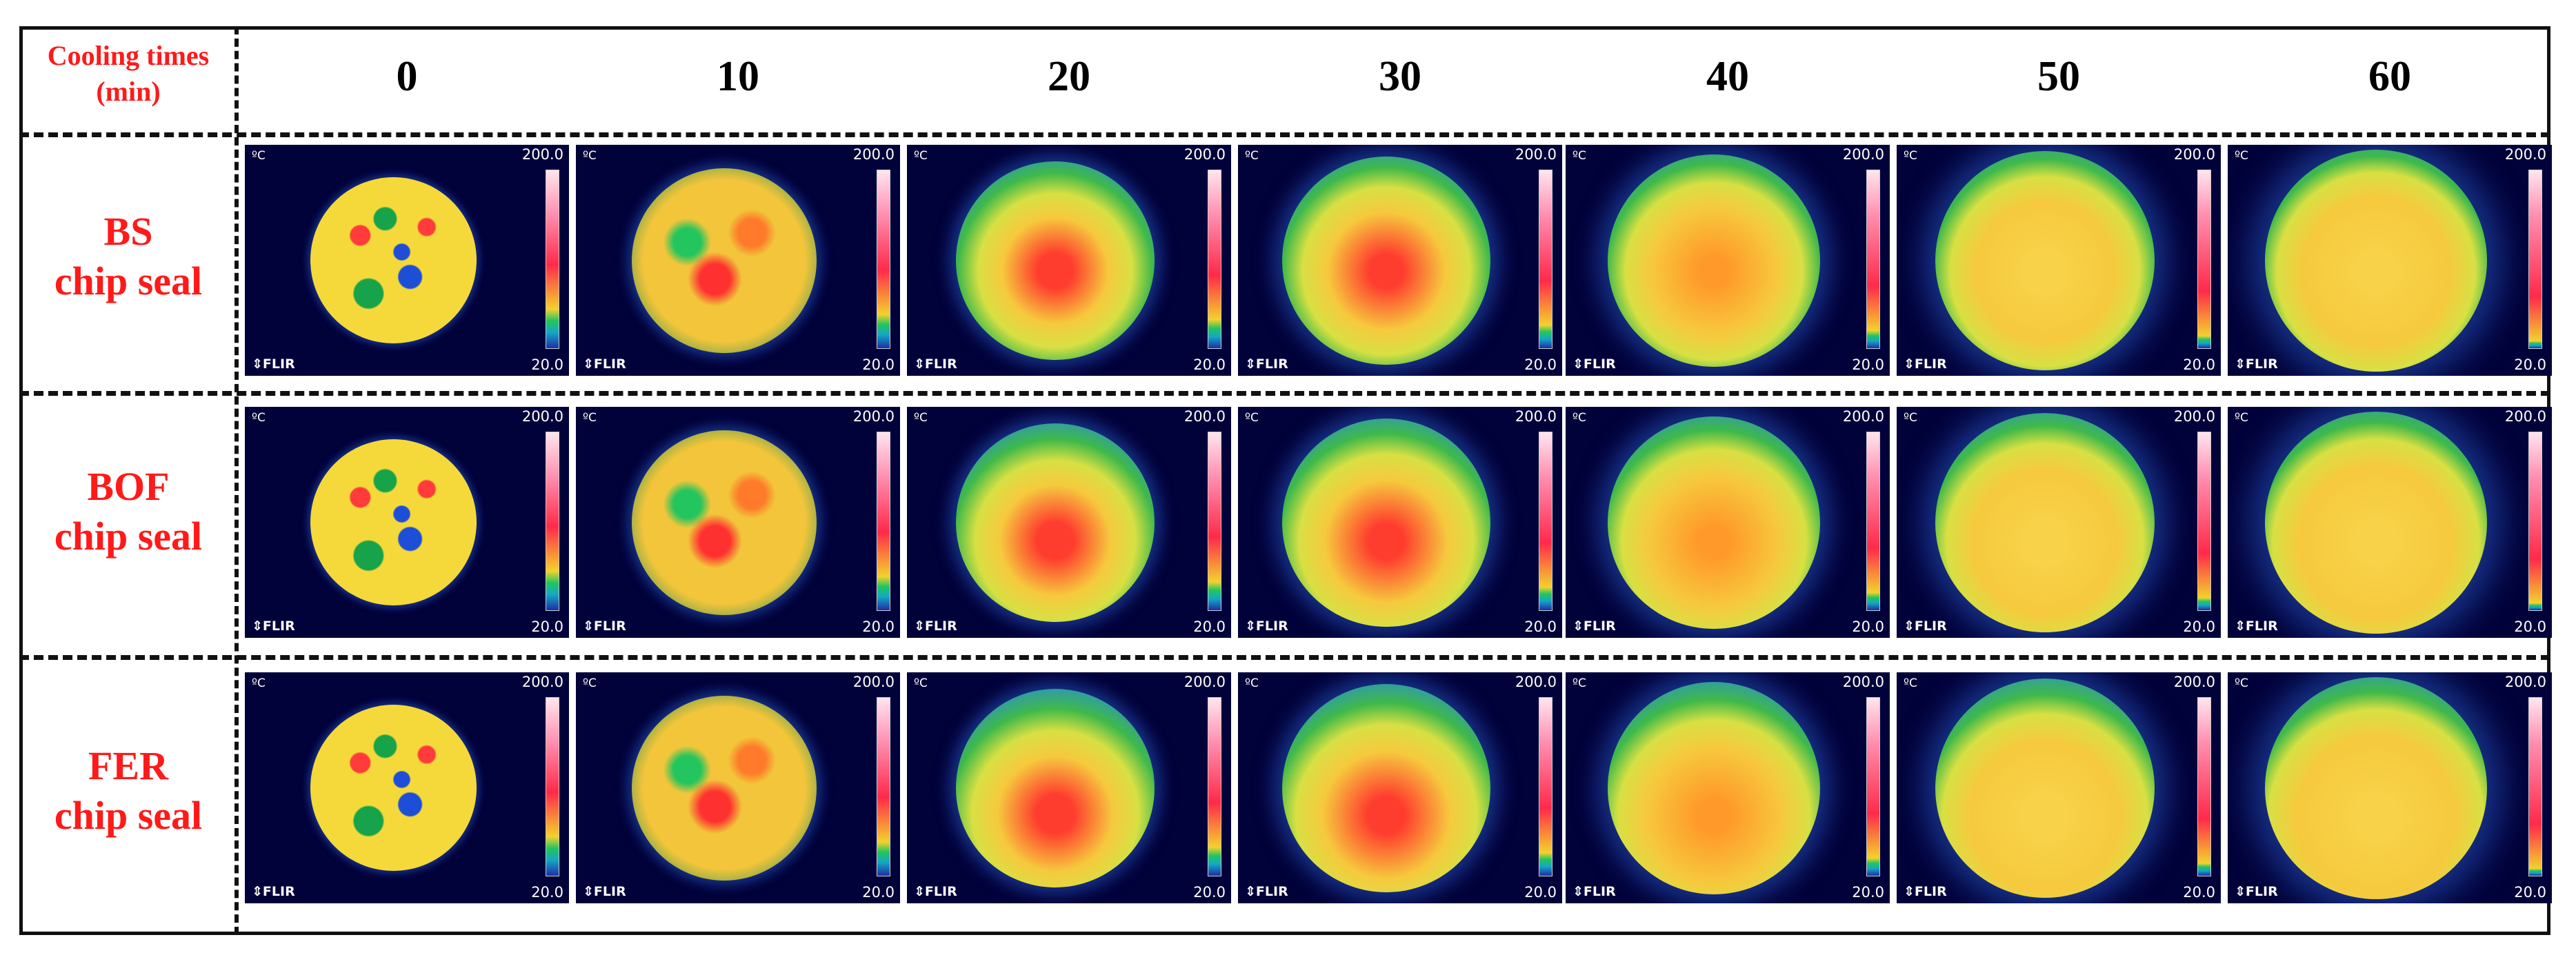 This screenshot has width=2576, height=964. Describe the element at coordinates (128, 486) in the screenshot. I see `row-label-bof-line1: BOF` at that location.